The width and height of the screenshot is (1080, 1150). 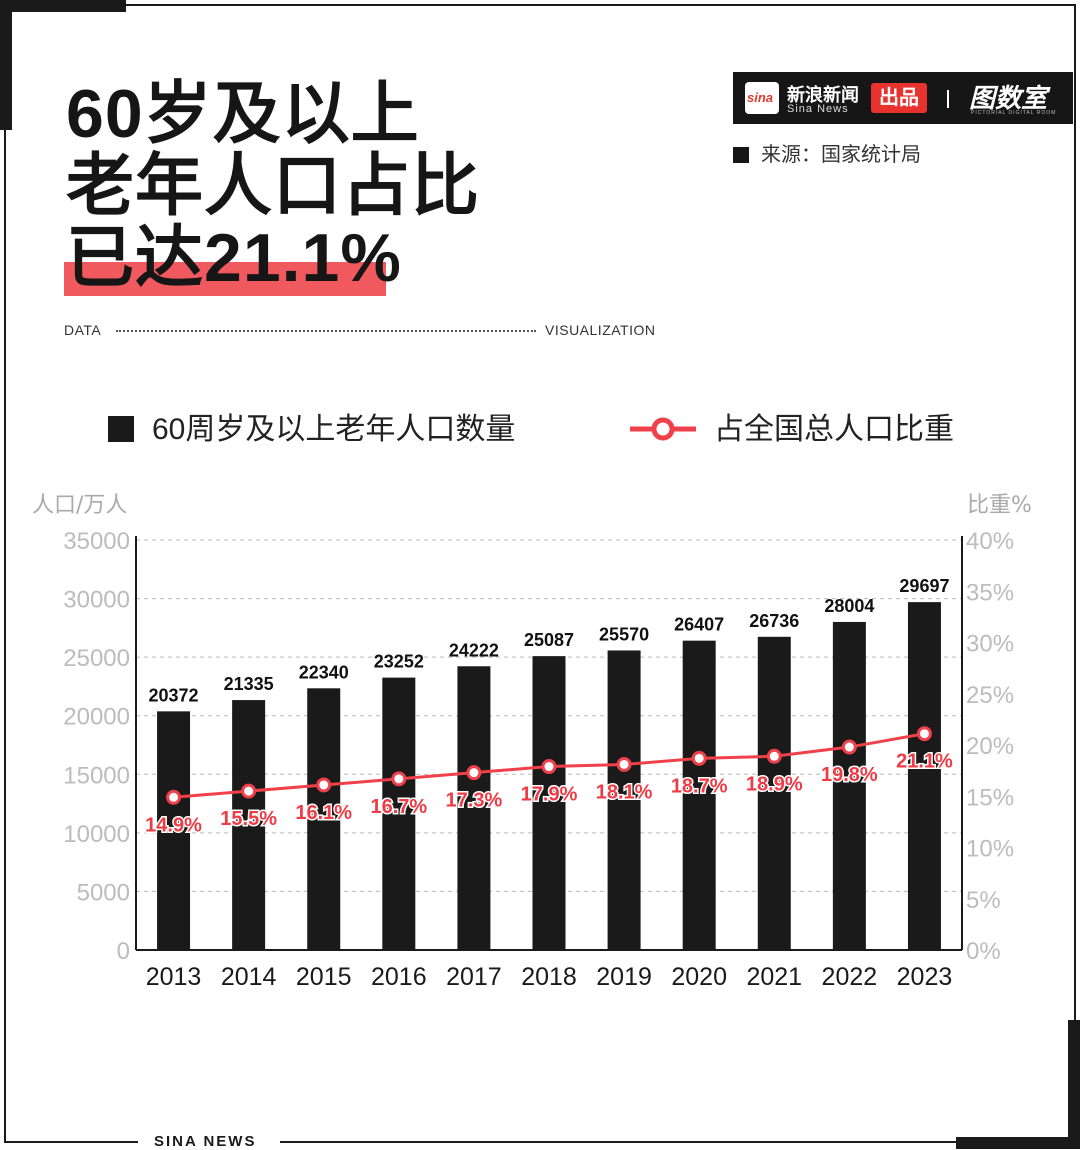 What do you see at coordinates (249, 977) in the screenshot?
I see `x-tick-label: 2014` at bounding box center [249, 977].